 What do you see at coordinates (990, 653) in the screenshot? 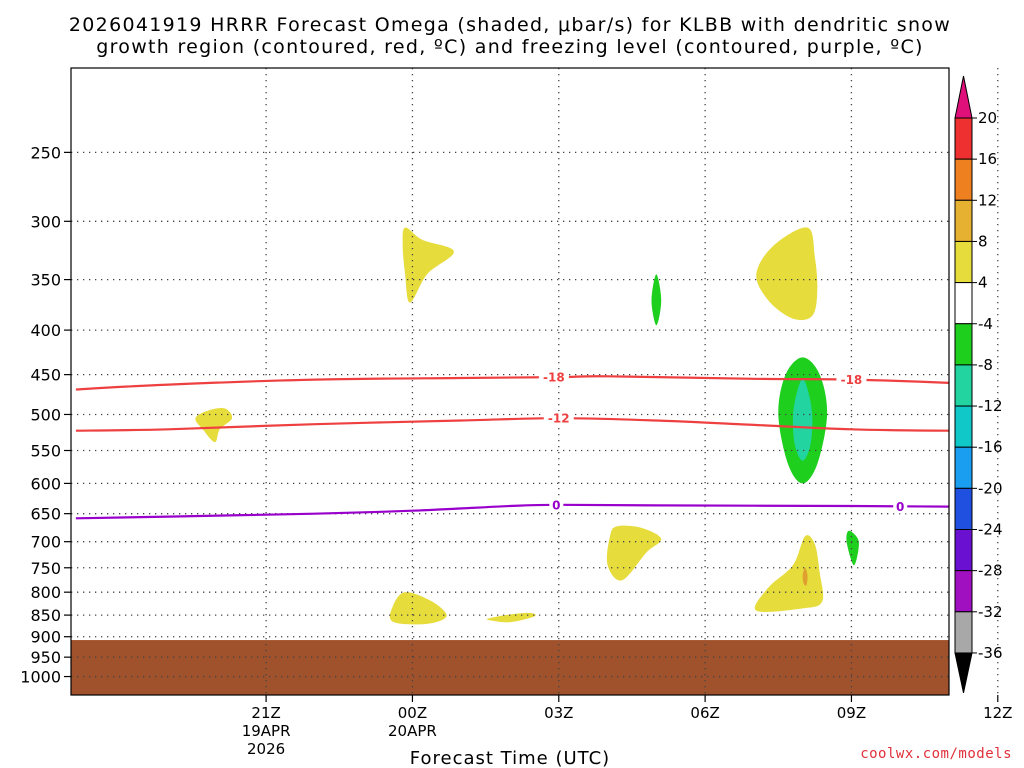
I see `colorbar-label: -36` at bounding box center [990, 653].